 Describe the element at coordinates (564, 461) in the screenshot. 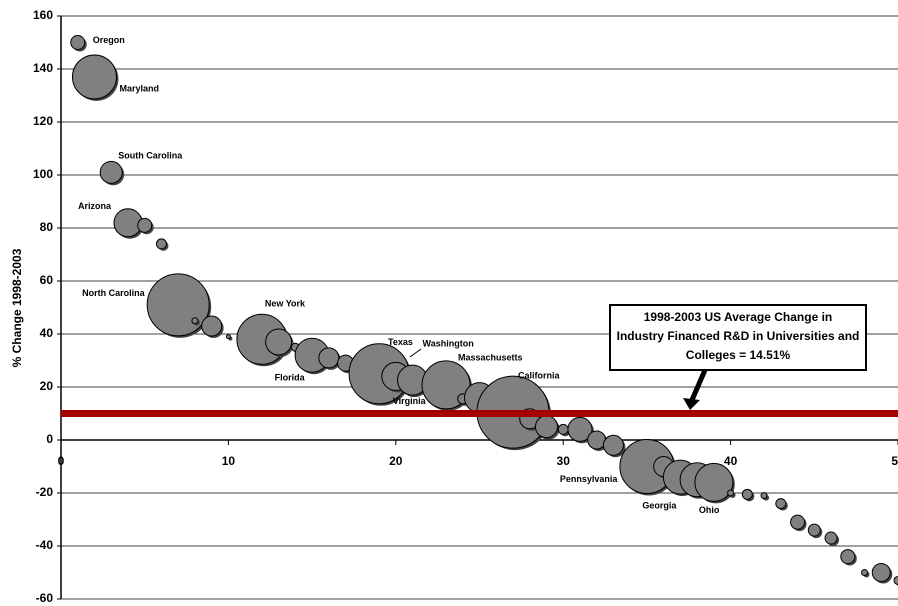

I see `x-tick-label: 30` at that location.